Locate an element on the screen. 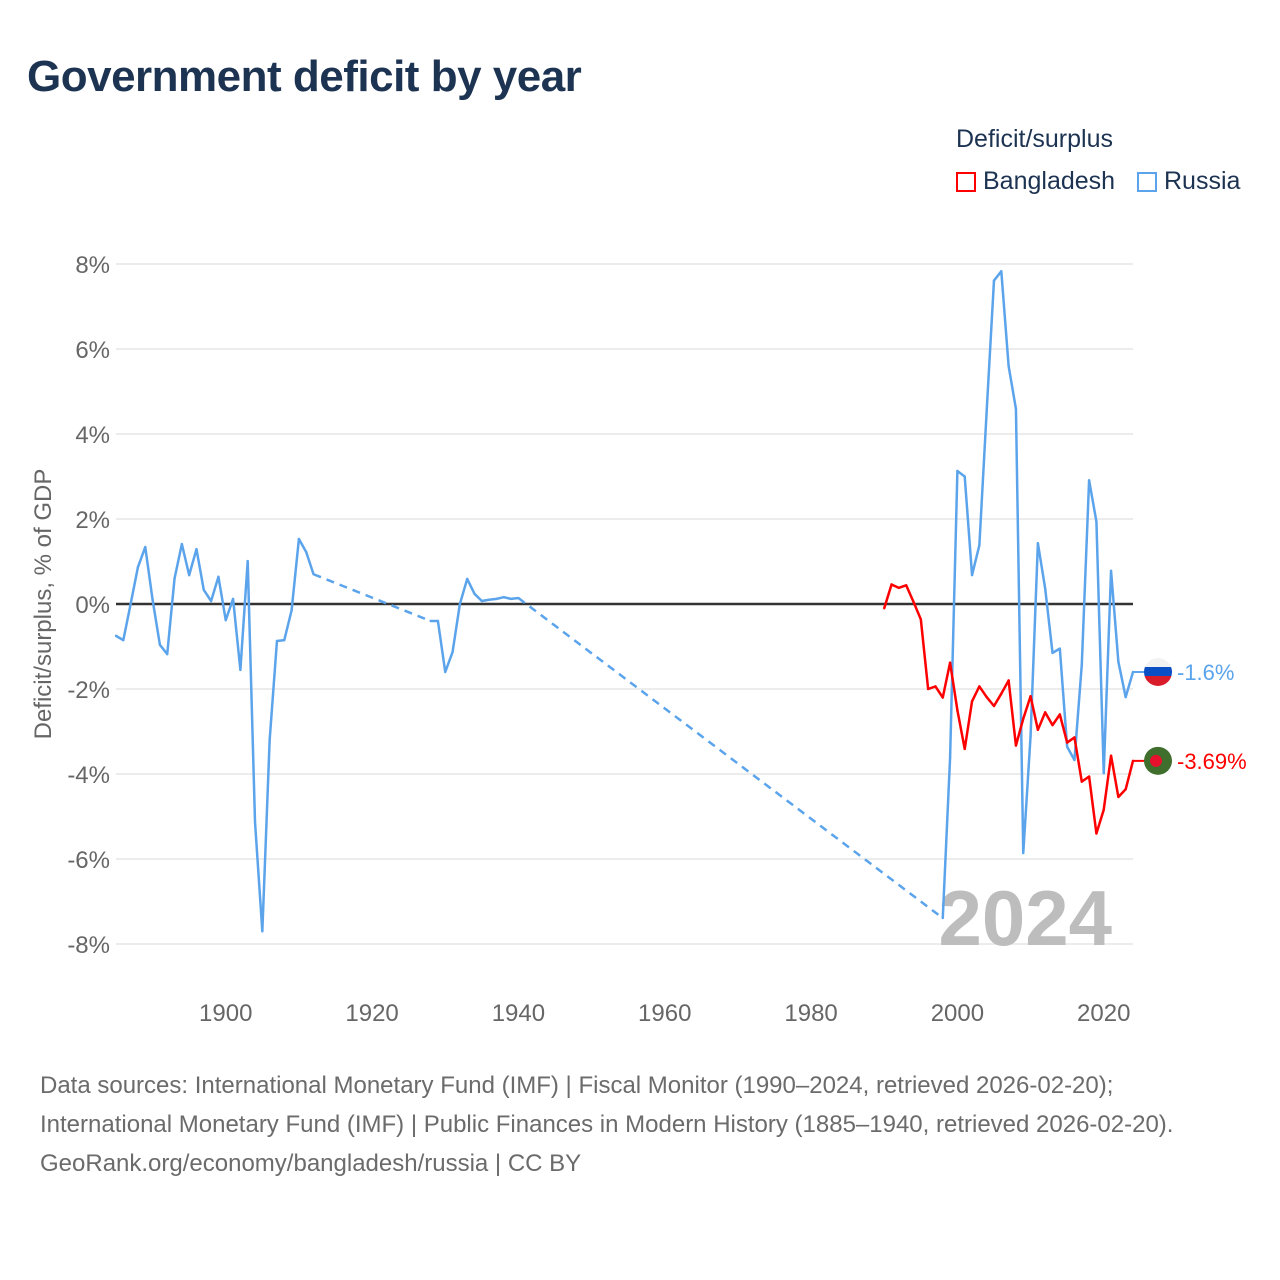 Image resolution: width=1280 pixels, height=1280 pixels. y-tick-label: -4% is located at coordinates (88, 775).